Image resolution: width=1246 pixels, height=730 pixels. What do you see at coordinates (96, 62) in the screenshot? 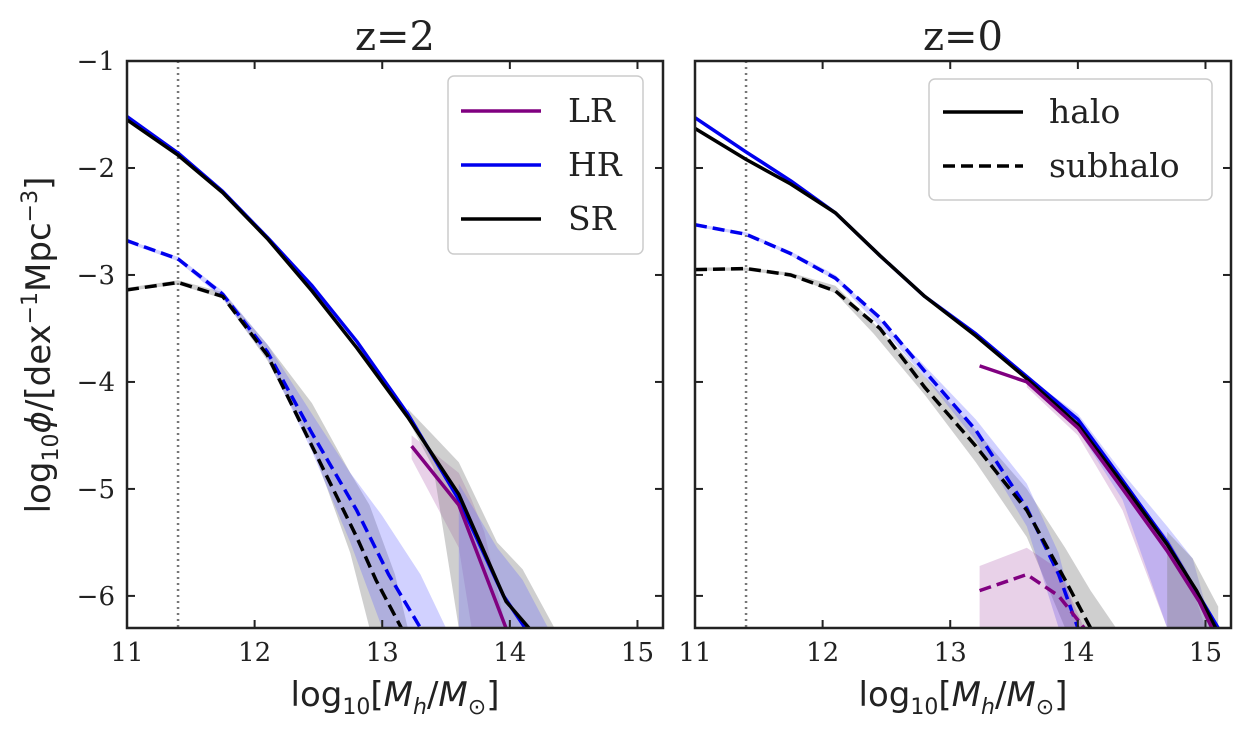
I see `y-tick-label: −1` at bounding box center [96, 62].